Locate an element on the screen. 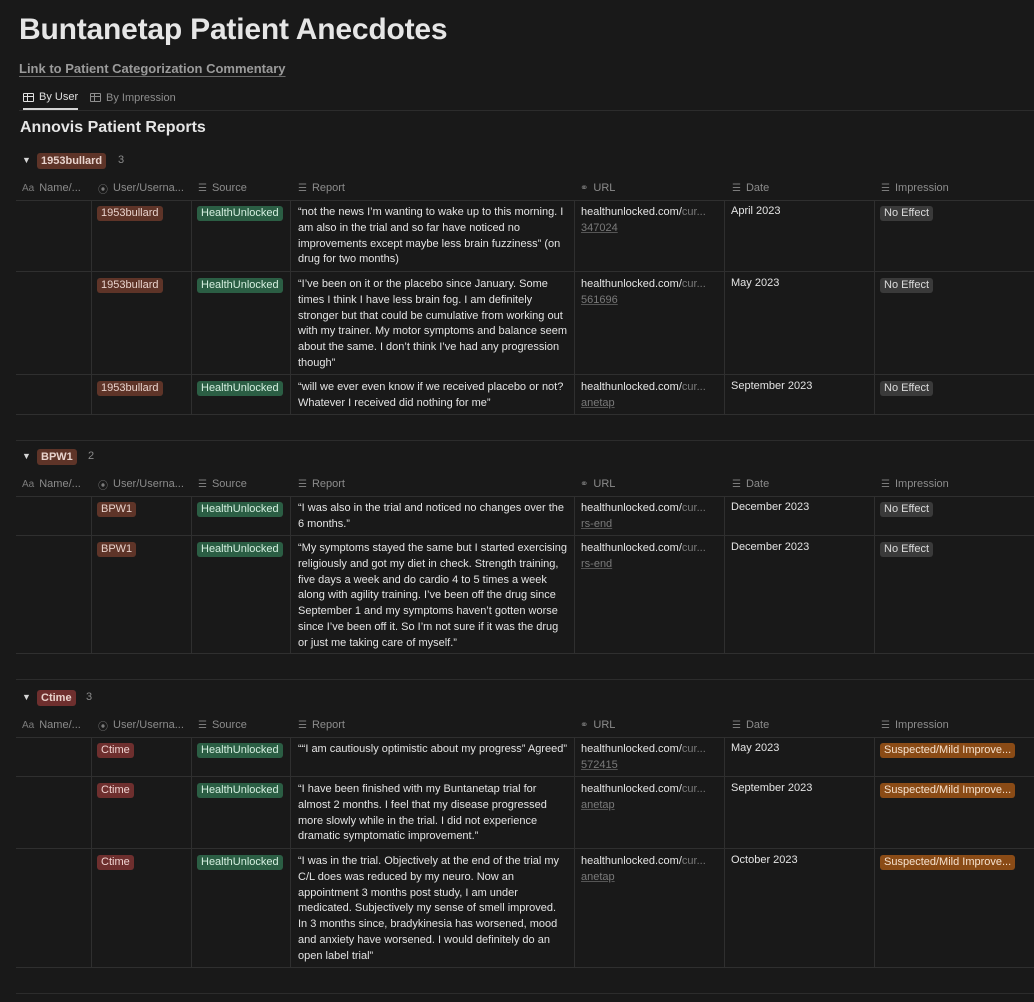 The width and height of the screenshot is (1034, 1002). group-header: ▼ 1953bullard 3 is located at coordinates (300, 161).